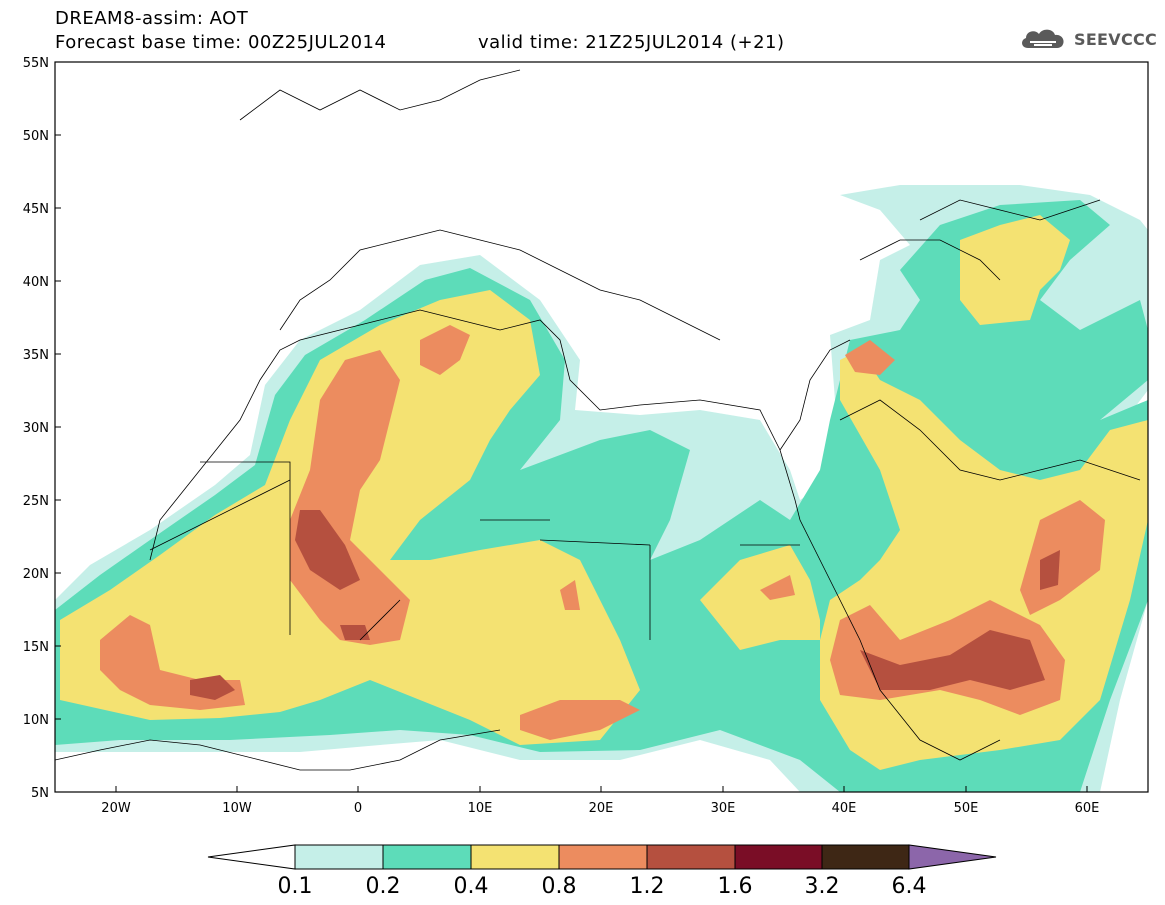  What do you see at coordinates (1116, 39) in the screenshot?
I see `logo-text: SEEVCCC` at bounding box center [1116, 39].